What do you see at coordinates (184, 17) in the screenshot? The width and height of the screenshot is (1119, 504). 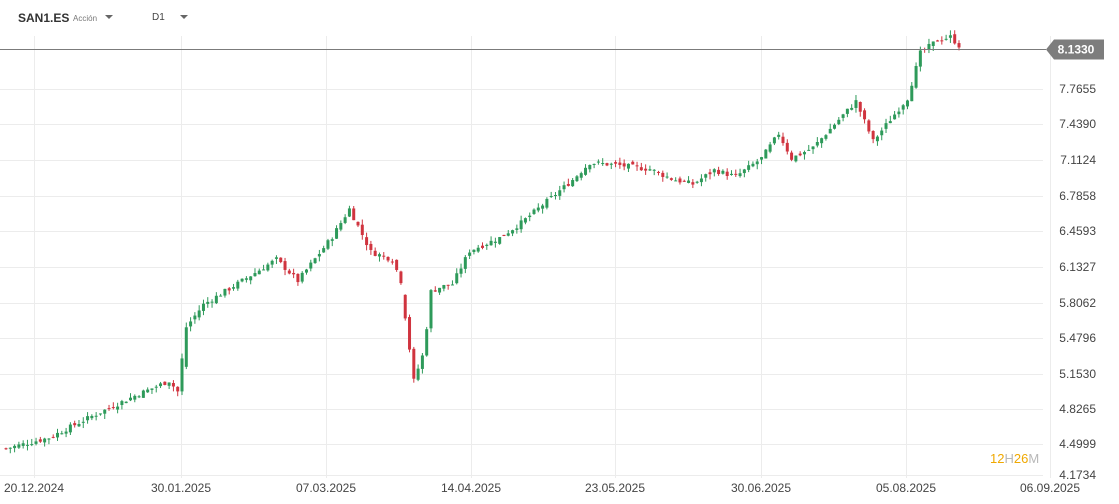 I see `timeframe-dropdown-icon` at bounding box center [184, 17].